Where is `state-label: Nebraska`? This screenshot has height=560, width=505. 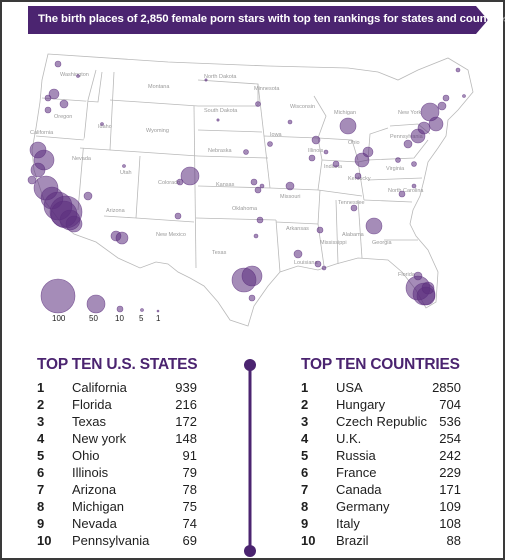
state-label: Nebraska is located at coordinates (220, 151).